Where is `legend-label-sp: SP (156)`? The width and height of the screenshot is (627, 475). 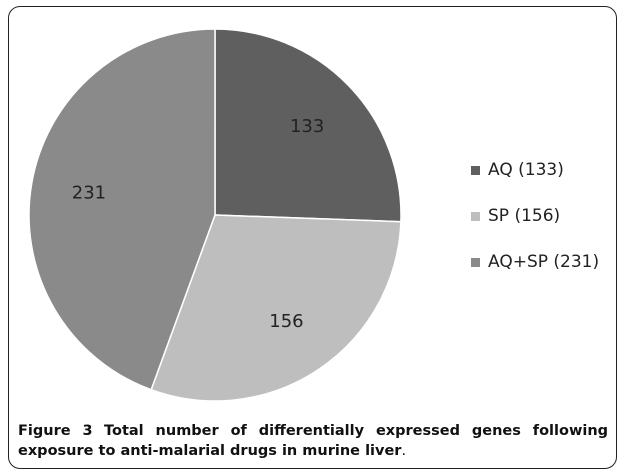 legend-label-sp: SP (156) is located at coordinates (524, 216).